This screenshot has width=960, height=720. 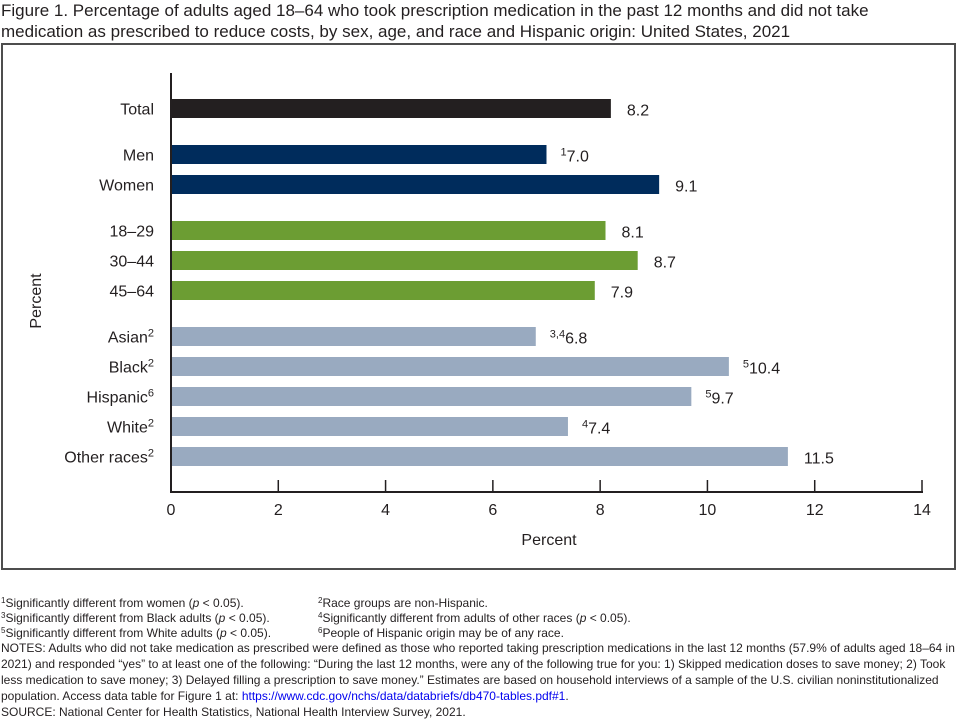 I want to click on category-label-text: Black, so click(x=129, y=368).